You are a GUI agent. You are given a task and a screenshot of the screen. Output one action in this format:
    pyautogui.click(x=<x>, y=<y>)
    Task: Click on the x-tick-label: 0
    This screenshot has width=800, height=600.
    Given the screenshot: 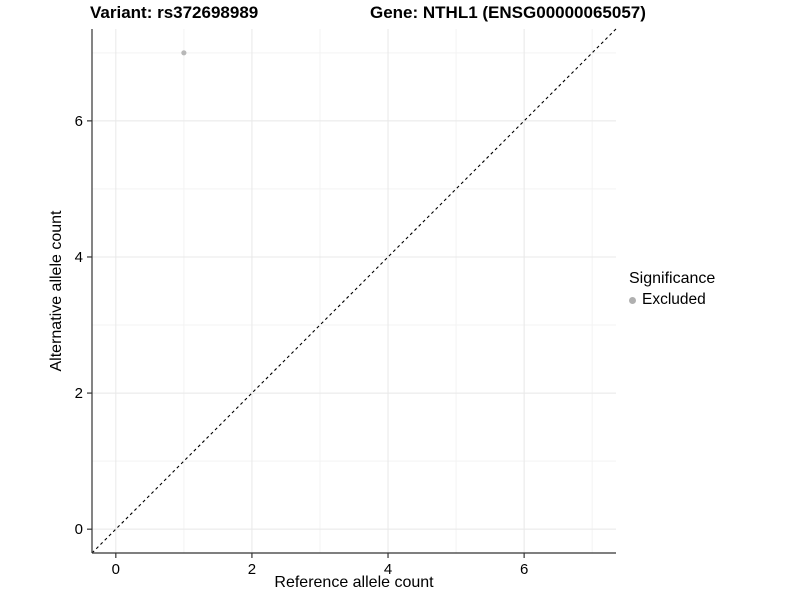 What is the action you would take?
    pyautogui.click(x=116, y=569)
    